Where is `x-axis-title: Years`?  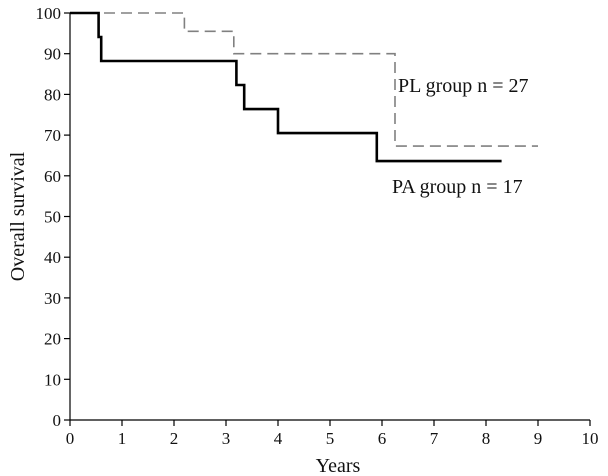 x-axis-title: Years is located at coordinates (338, 465).